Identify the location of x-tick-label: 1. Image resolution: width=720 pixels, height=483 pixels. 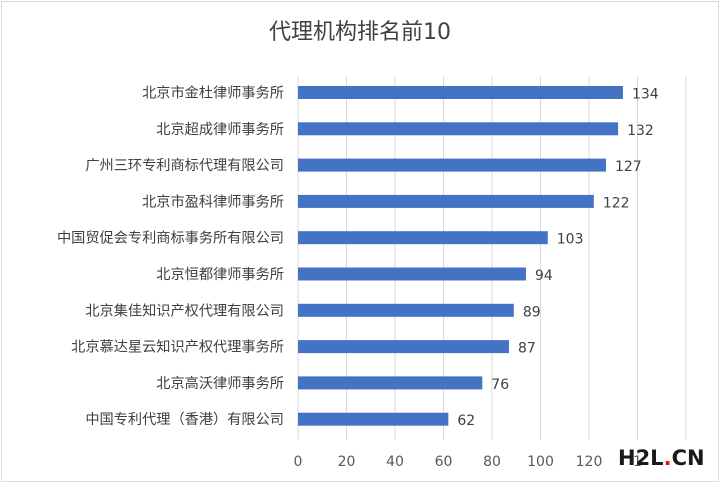
(637, 462).